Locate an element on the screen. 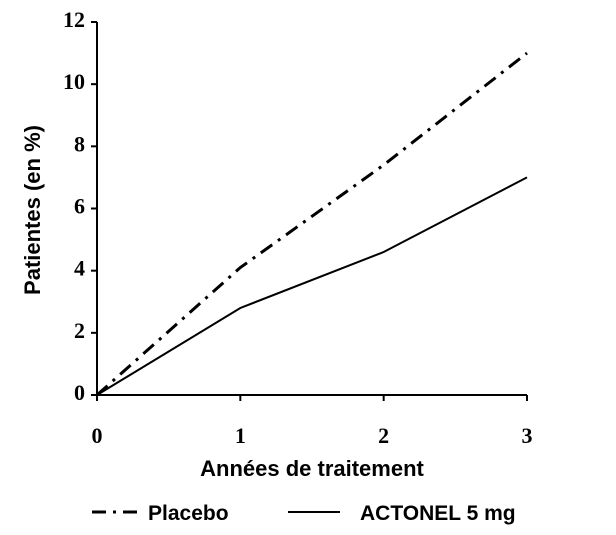 The image size is (616, 535). legend-label: ACTONEL 5 mg is located at coordinates (438, 513).